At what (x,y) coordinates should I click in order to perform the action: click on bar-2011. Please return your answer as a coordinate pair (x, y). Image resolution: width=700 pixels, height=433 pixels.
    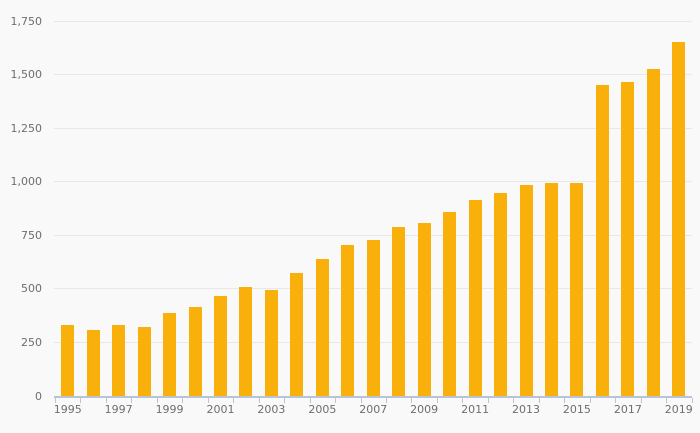
    Looking at the image, I should click on (475, 298).